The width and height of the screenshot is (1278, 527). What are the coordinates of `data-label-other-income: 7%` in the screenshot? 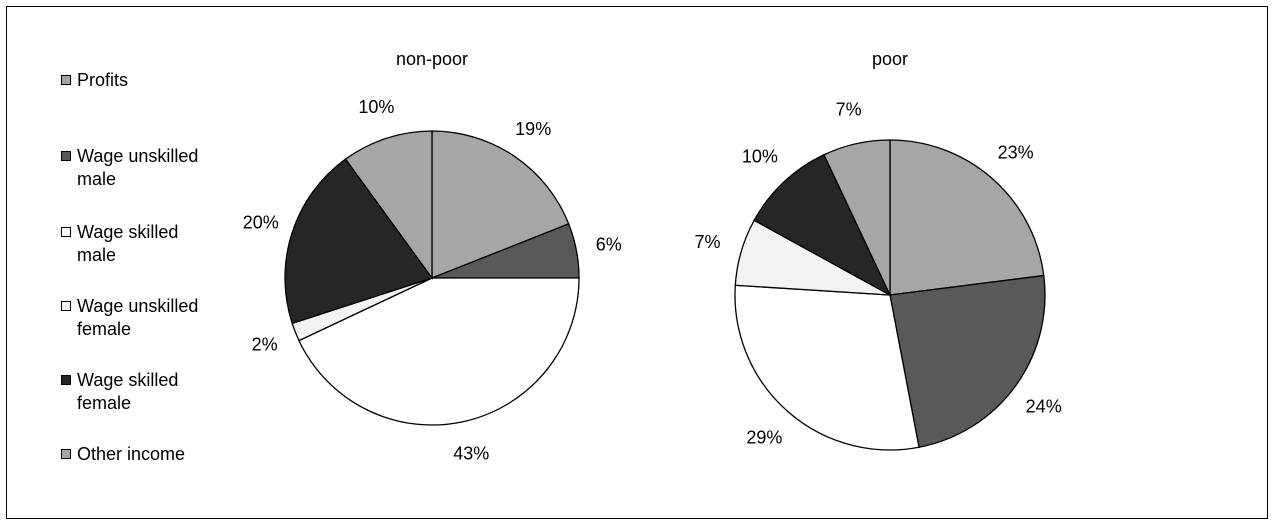 It's located at (849, 110).